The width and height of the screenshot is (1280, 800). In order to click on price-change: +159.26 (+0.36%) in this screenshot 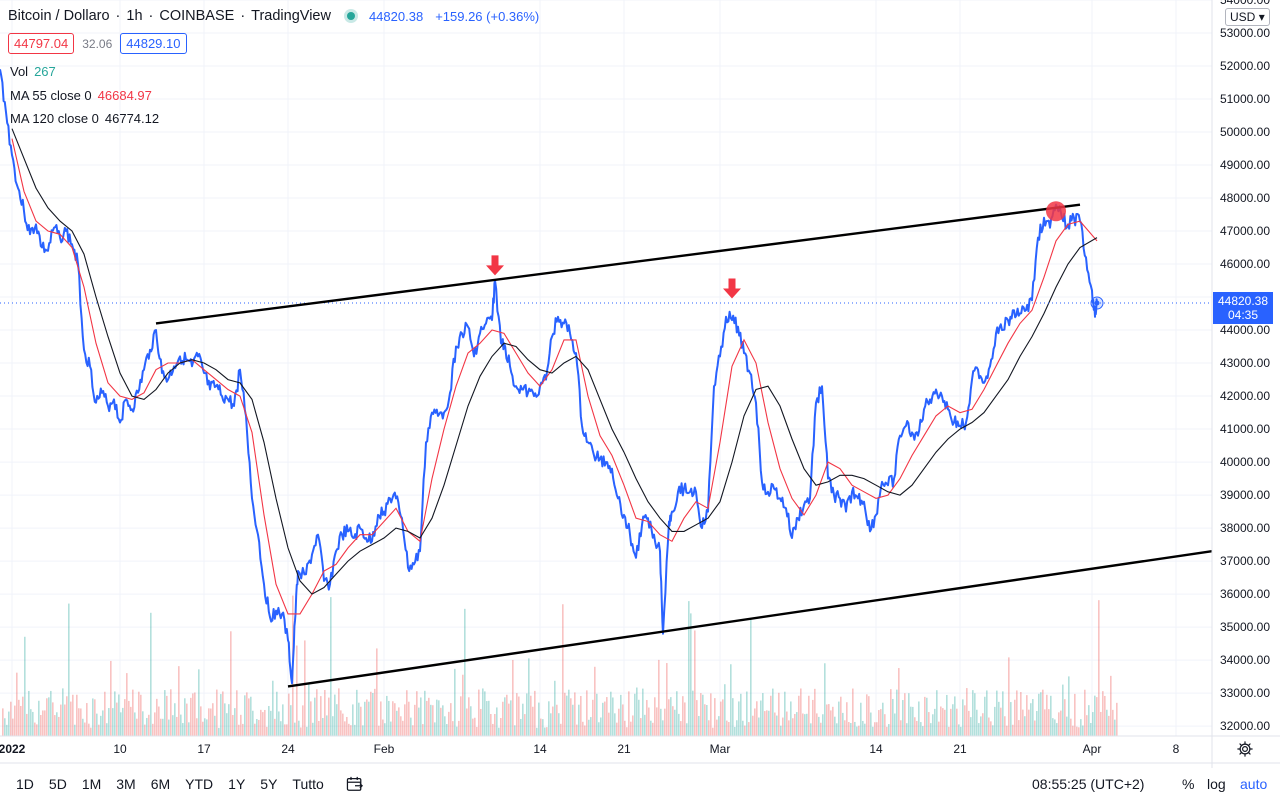, I will do `click(487, 16)`.